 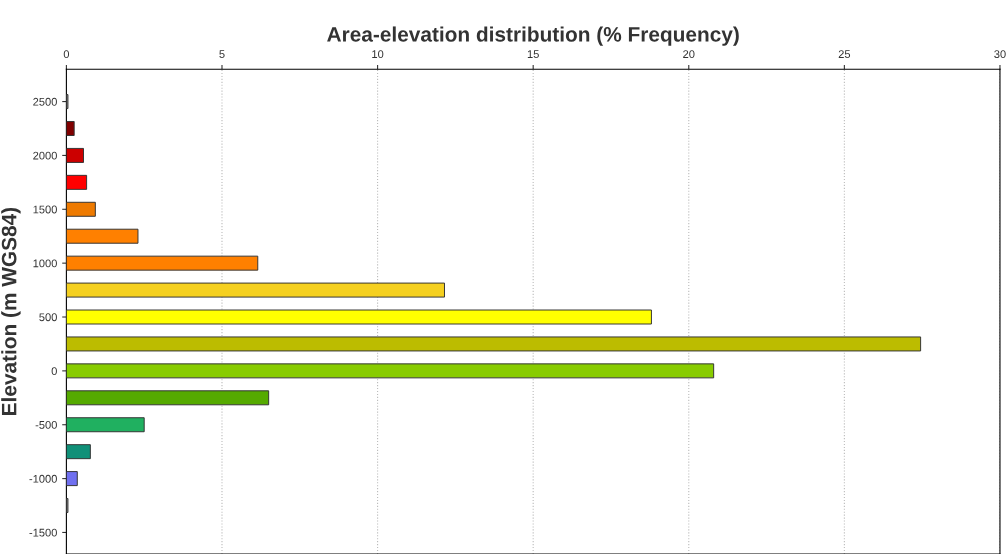 What do you see at coordinates (533, 54) in the screenshot?
I see `x-tick-label: 15` at bounding box center [533, 54].